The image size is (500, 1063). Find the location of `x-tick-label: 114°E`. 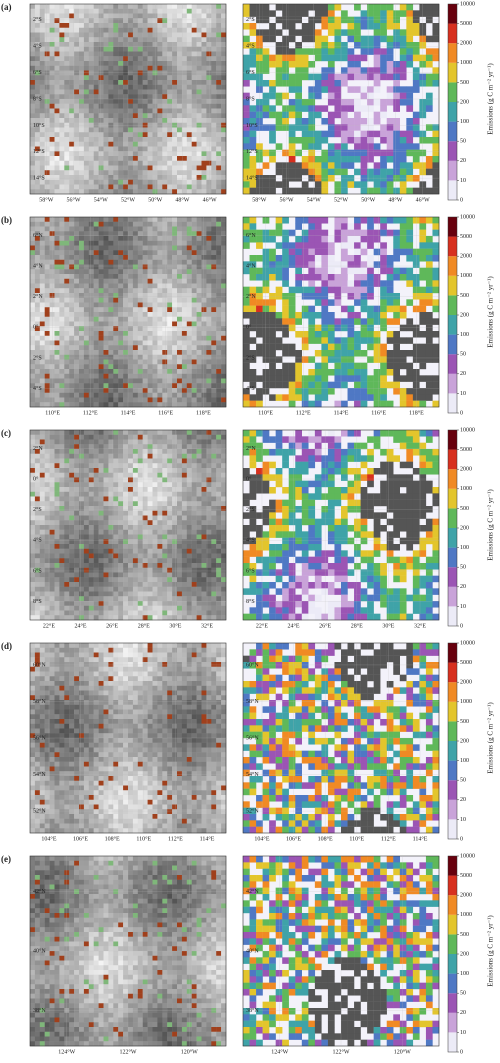

x-tick-label: 114°E is located at coordinates (128, 412).